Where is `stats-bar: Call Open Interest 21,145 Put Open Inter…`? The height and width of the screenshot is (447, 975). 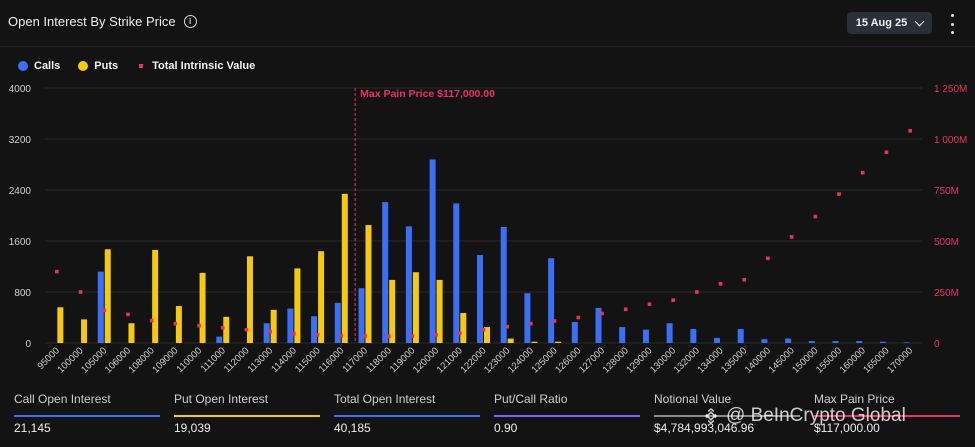
stats-bar: Call Open Interest 21,145 Put Open Inter… is located at coordinates (487, 419).